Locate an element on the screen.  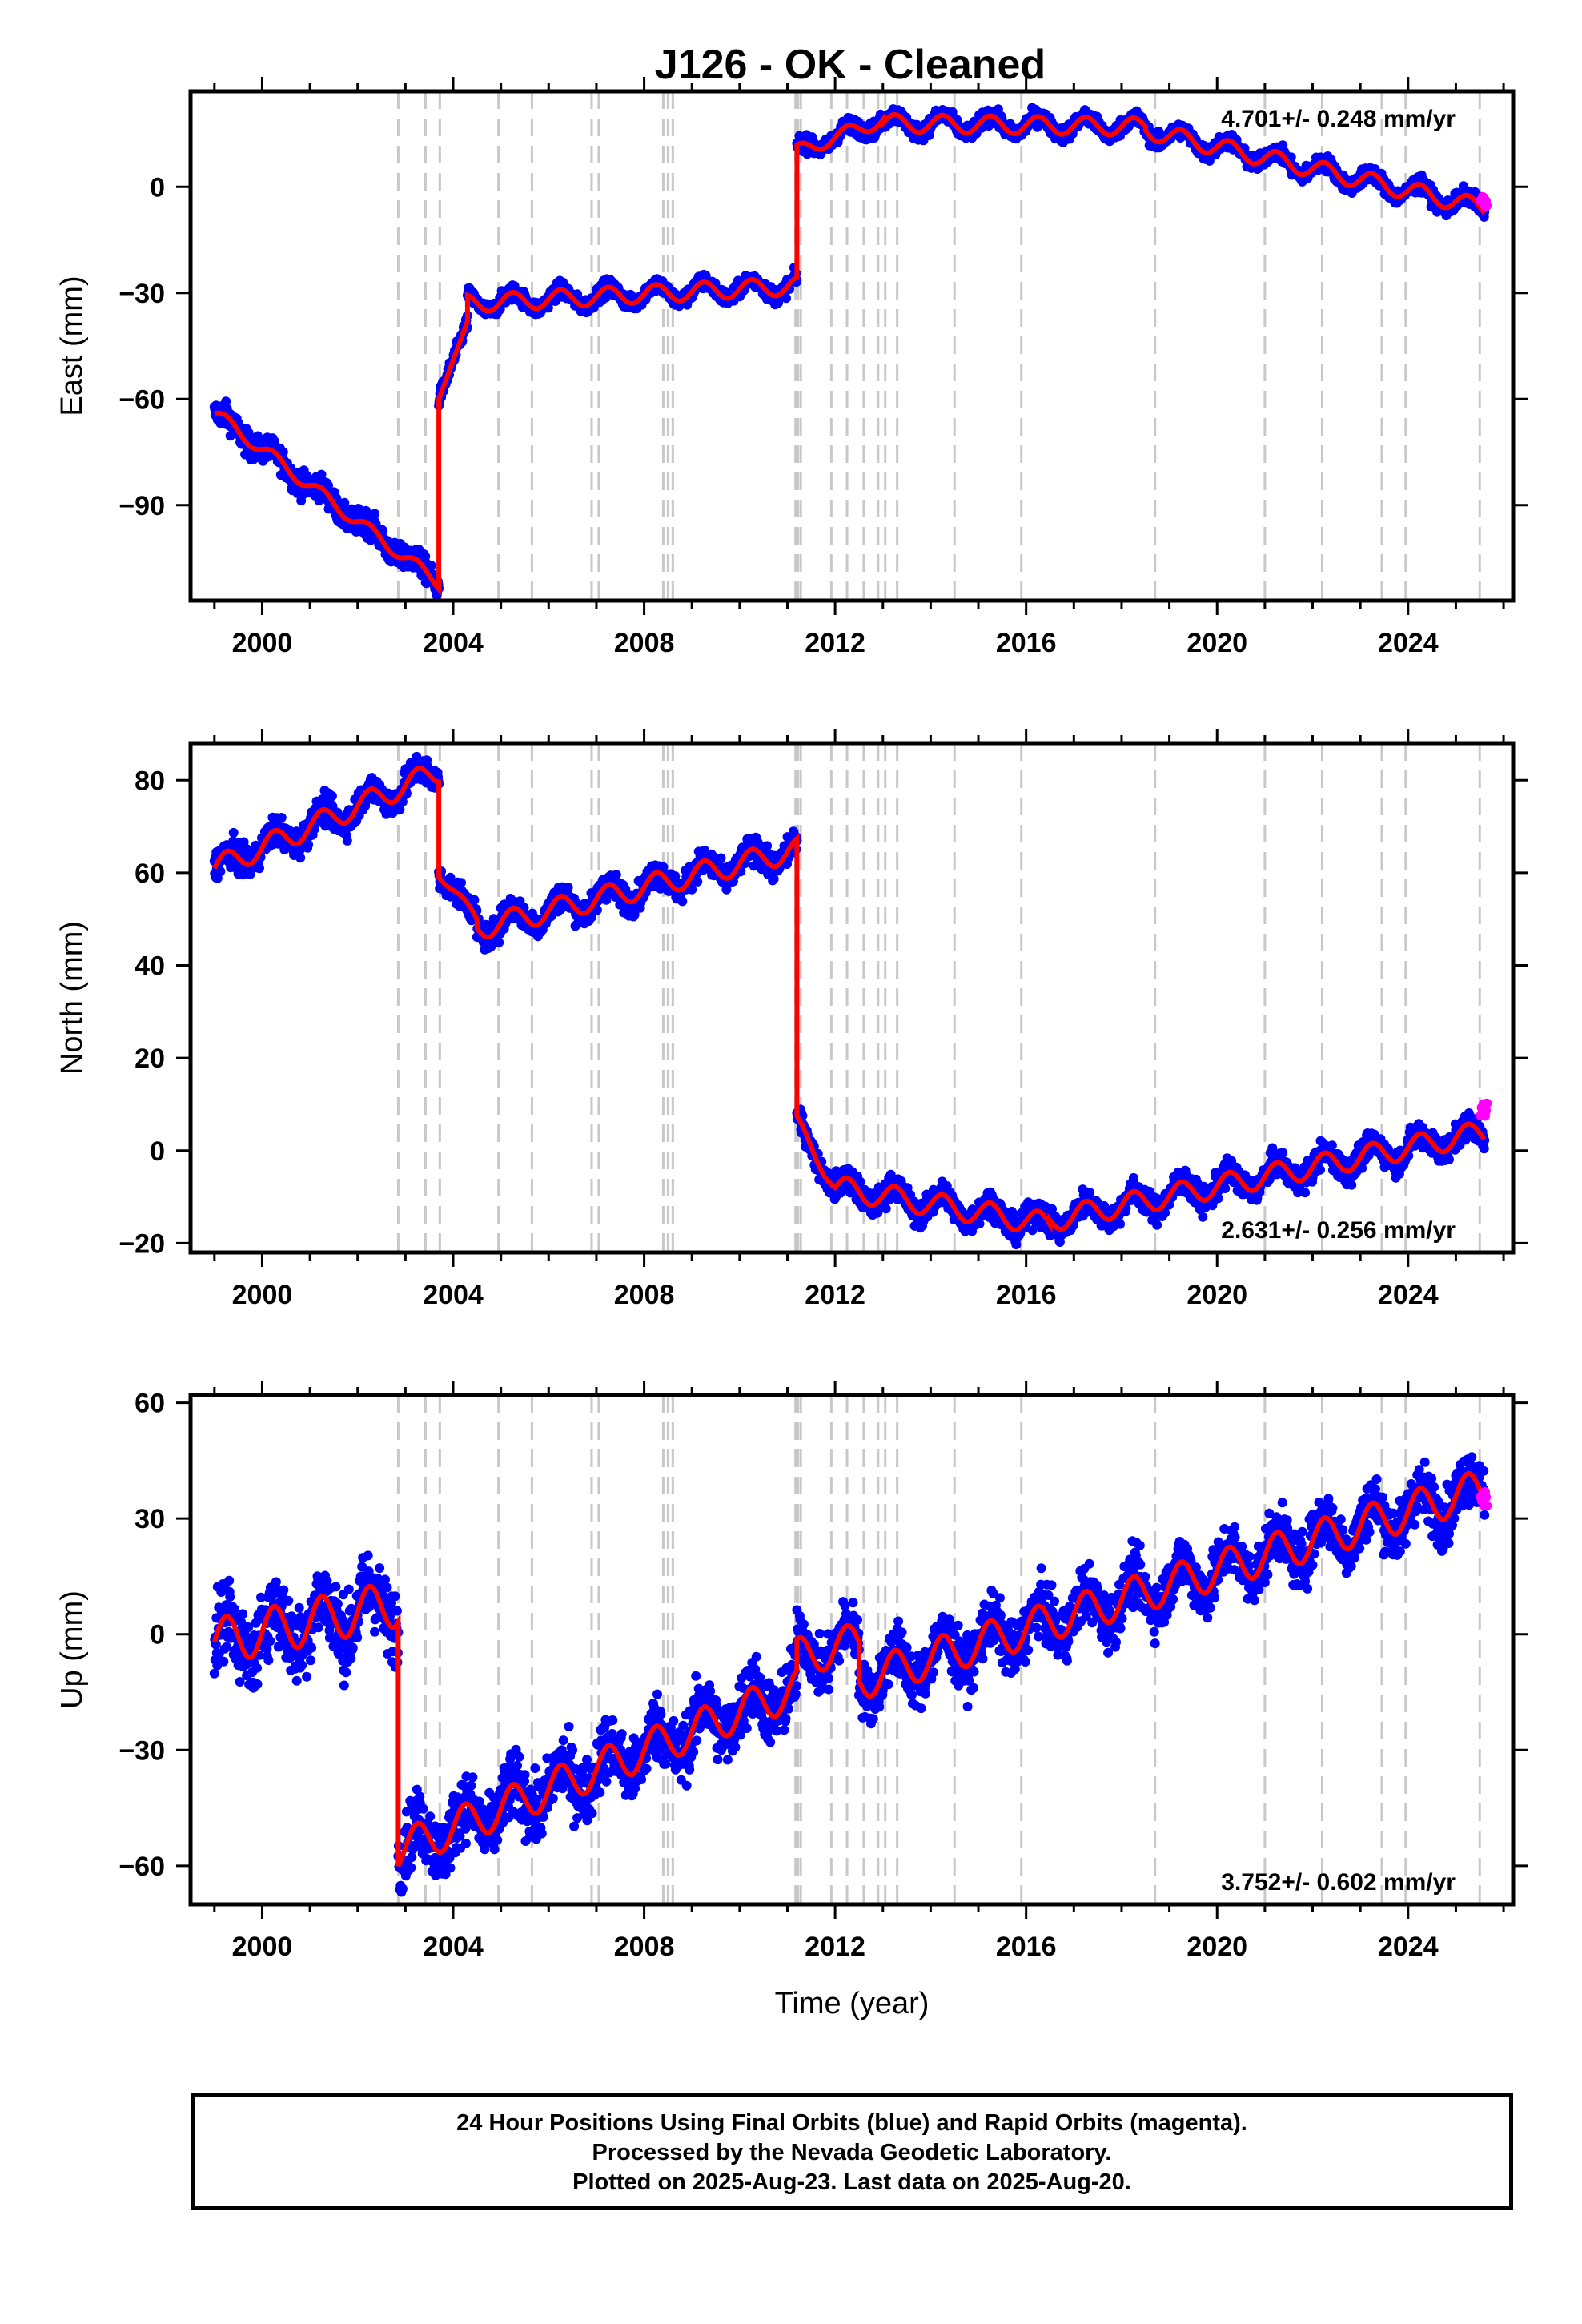
x-tick-label: 2012 is located at coordinates (835, 643).